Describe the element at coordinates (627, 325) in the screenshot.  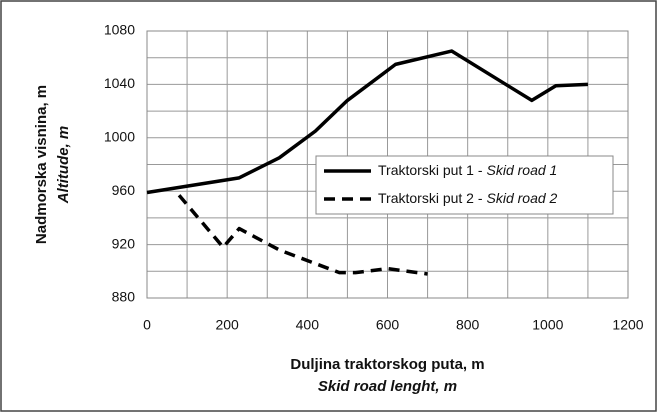
I see `x-tick-label: 1200` at that location.